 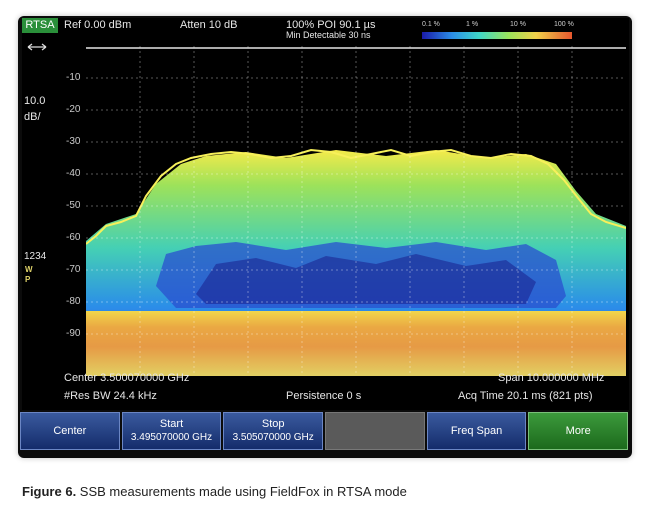 I want to click on start-softkey: Start 3.495070000 GHz, so click(x=171, y=431).